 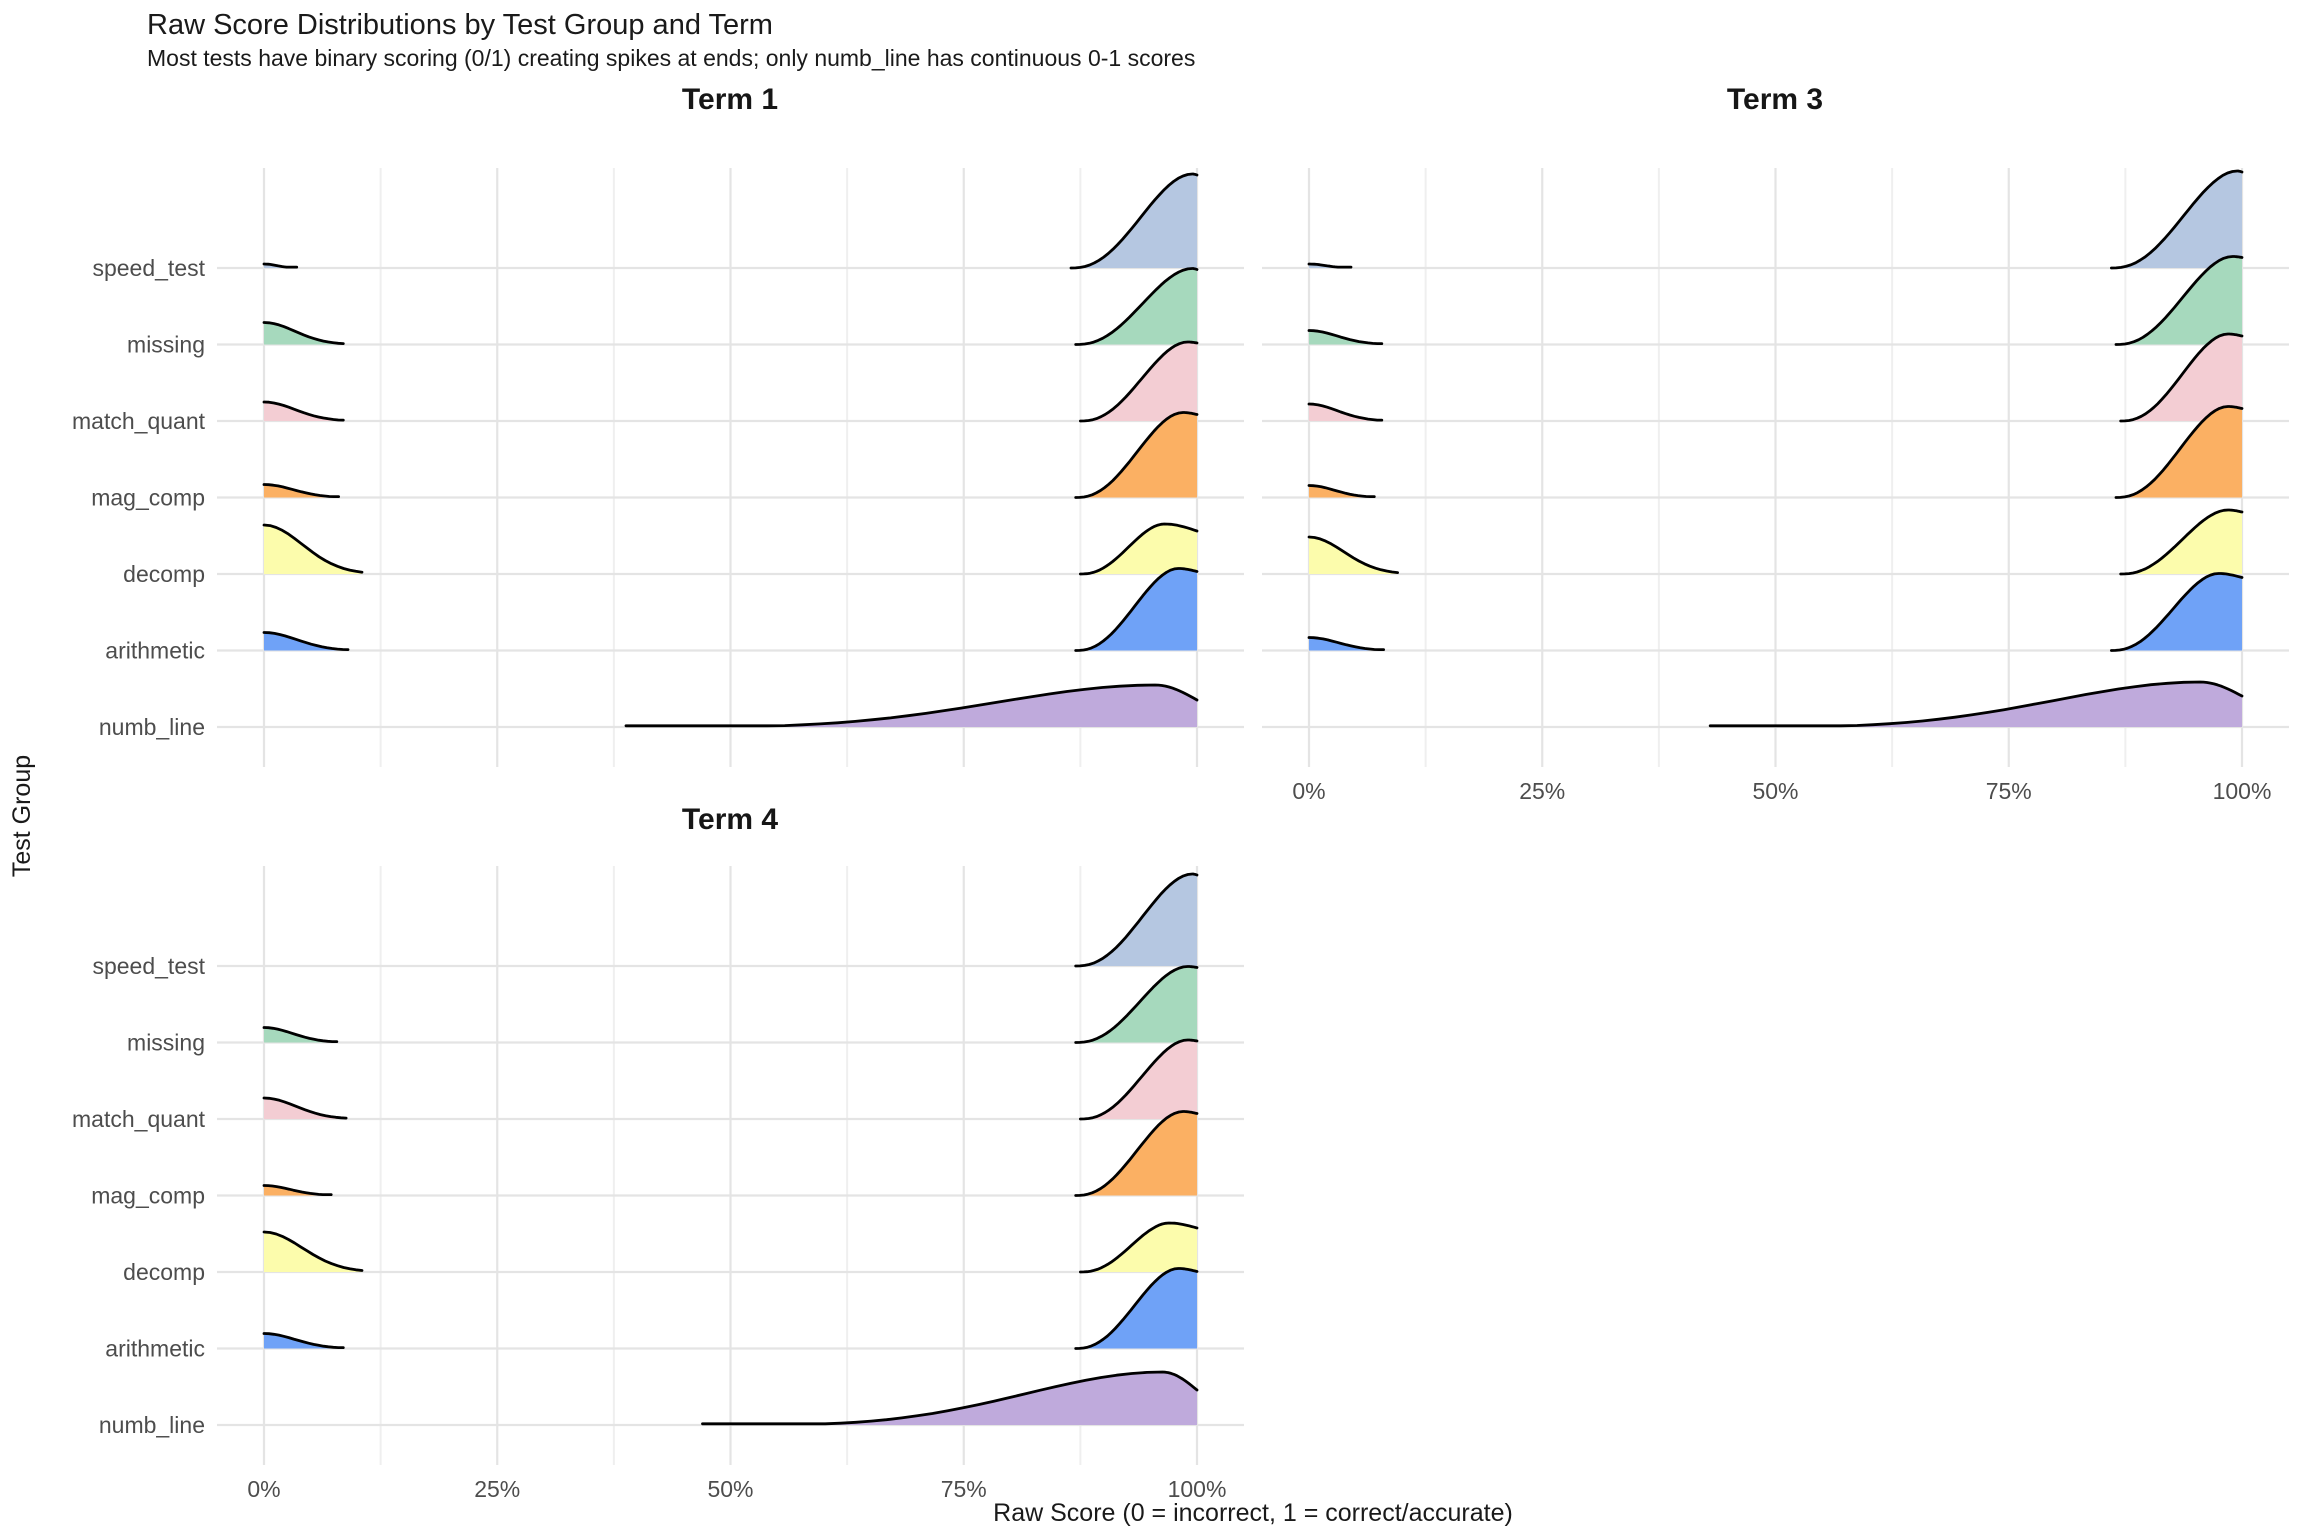 I want to click on facet-title: Term 3, so click(x=1775, y=99).